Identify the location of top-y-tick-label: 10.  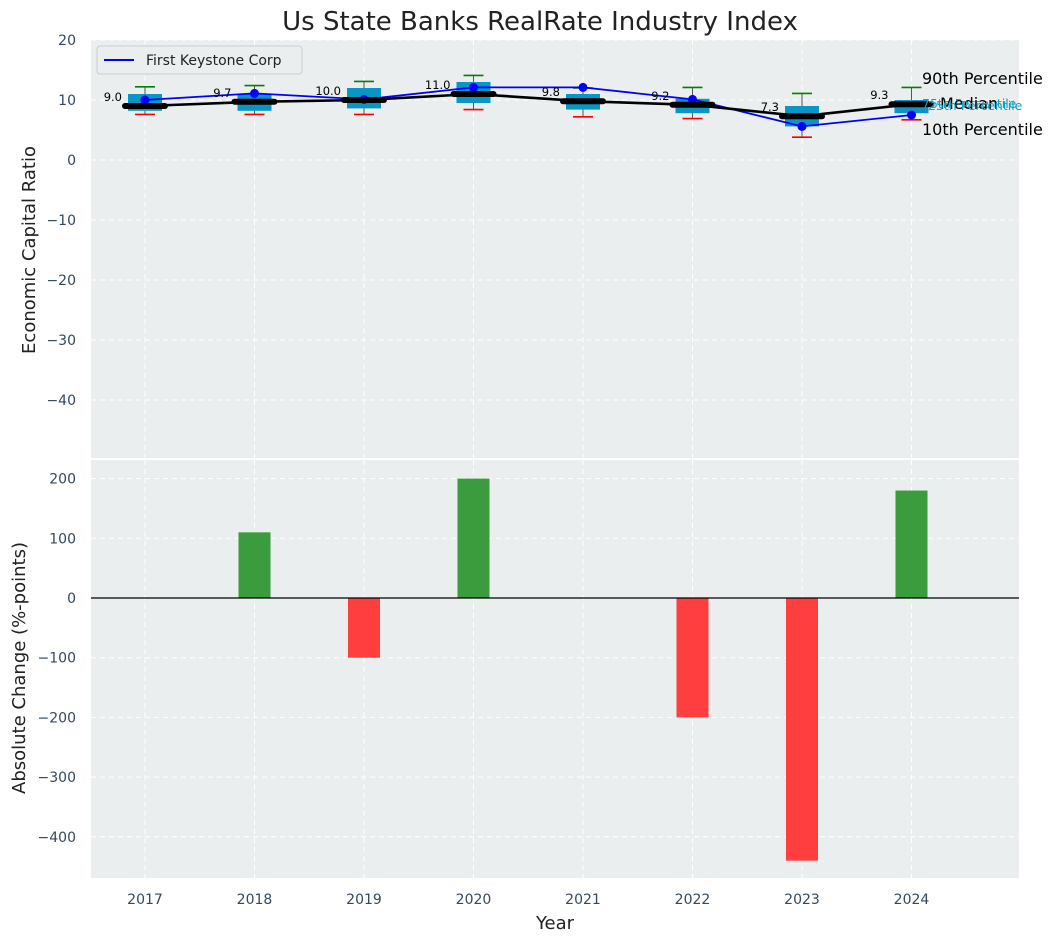
(67, 101).